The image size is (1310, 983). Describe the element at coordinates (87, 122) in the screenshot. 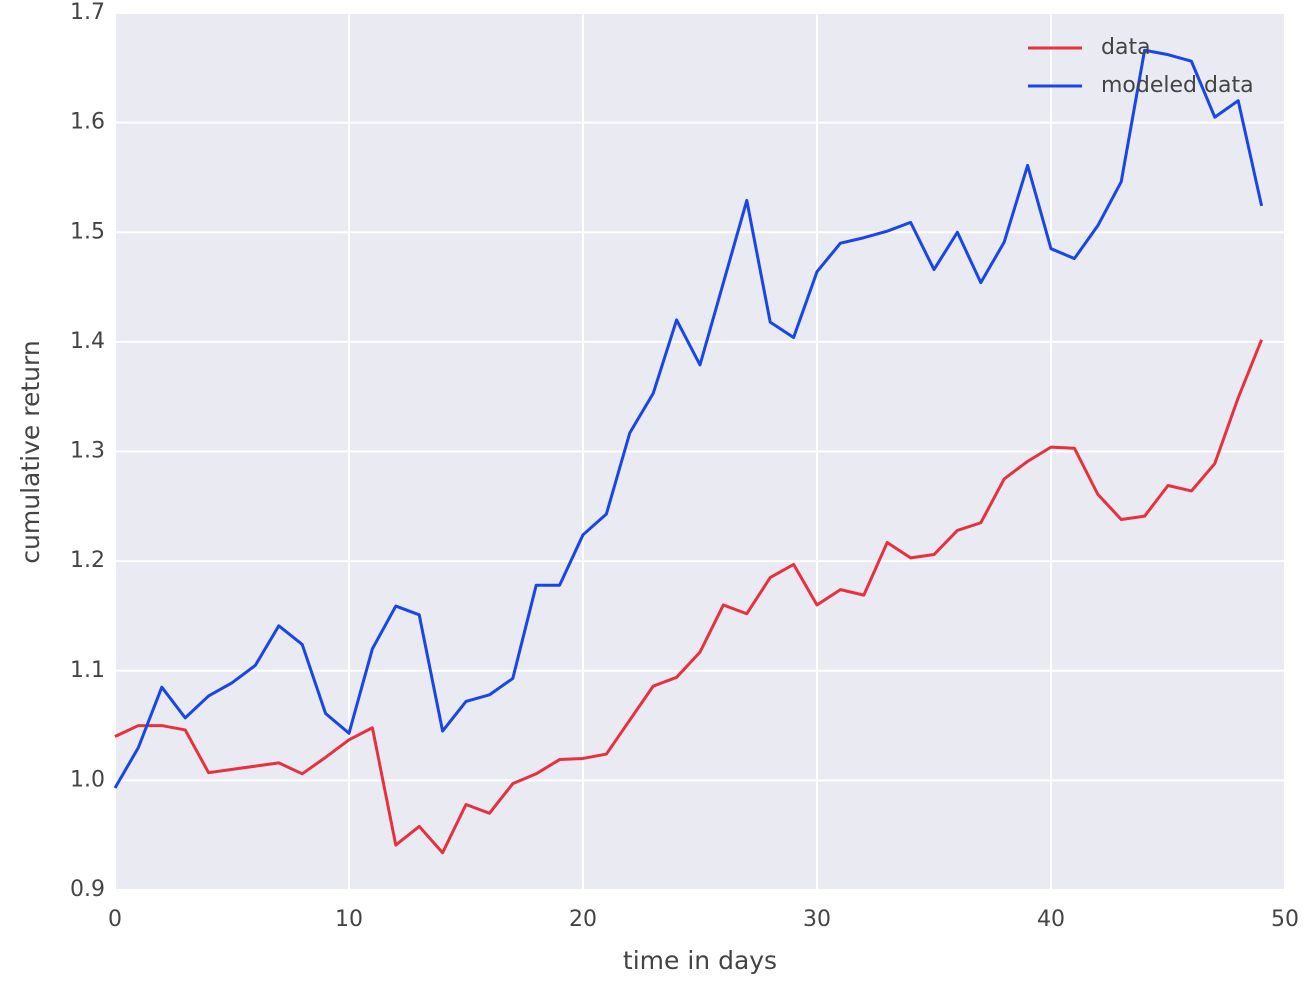

I see `y-tick-label: 1.6` at that location.